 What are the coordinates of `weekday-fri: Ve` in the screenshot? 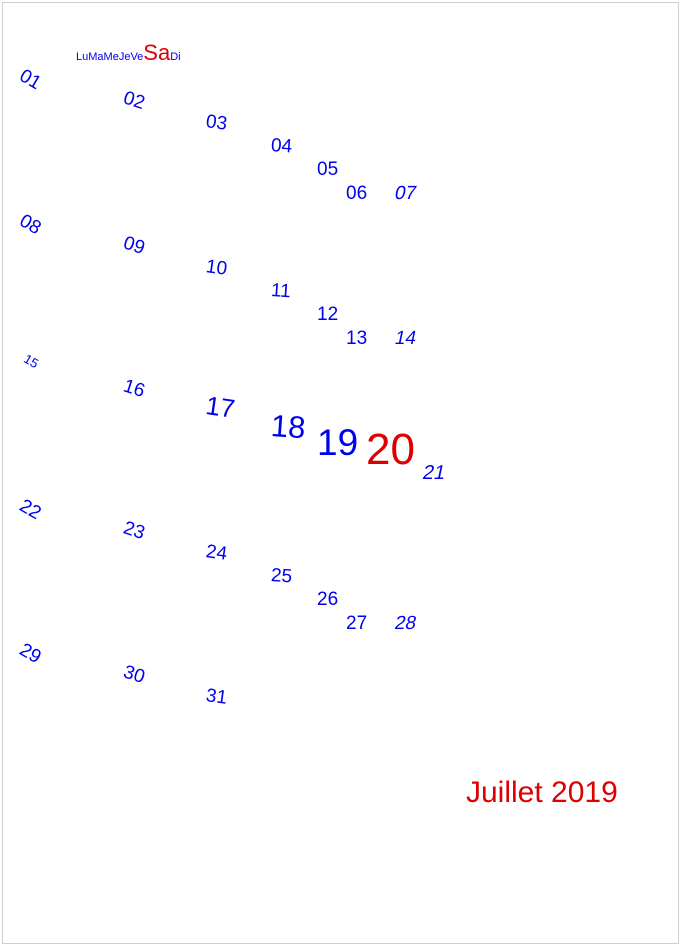 It's located at (137, 57).